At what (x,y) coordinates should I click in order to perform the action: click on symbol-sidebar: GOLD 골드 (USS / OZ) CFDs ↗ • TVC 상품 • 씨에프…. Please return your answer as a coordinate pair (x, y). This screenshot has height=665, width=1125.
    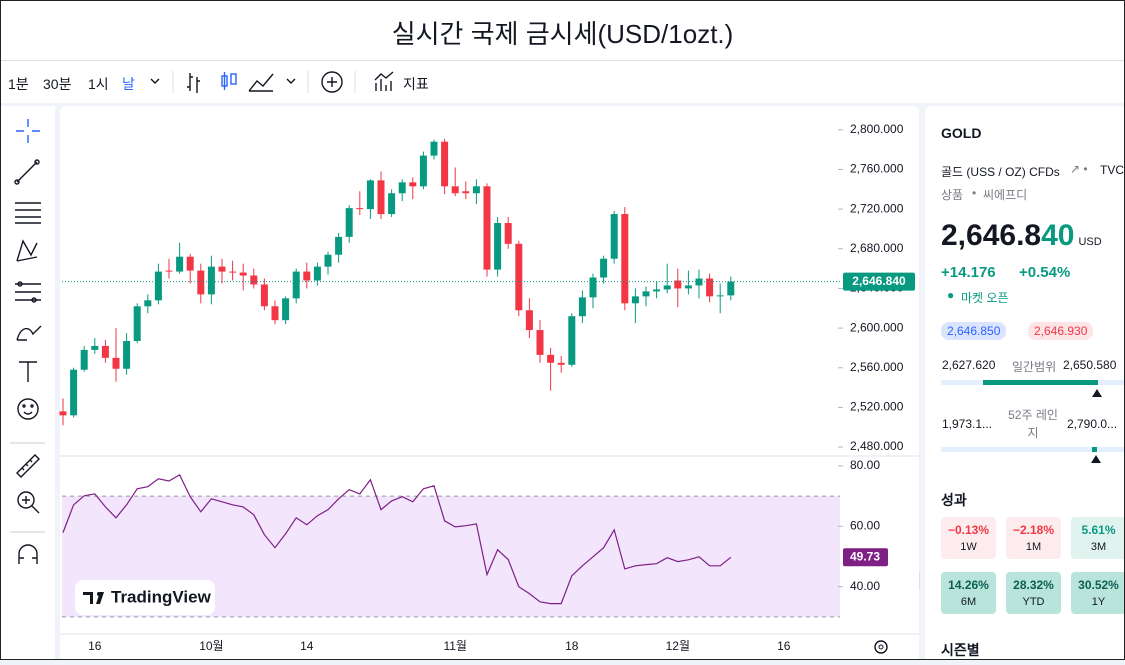
    Looking at the image, I should click on (1025, 383).